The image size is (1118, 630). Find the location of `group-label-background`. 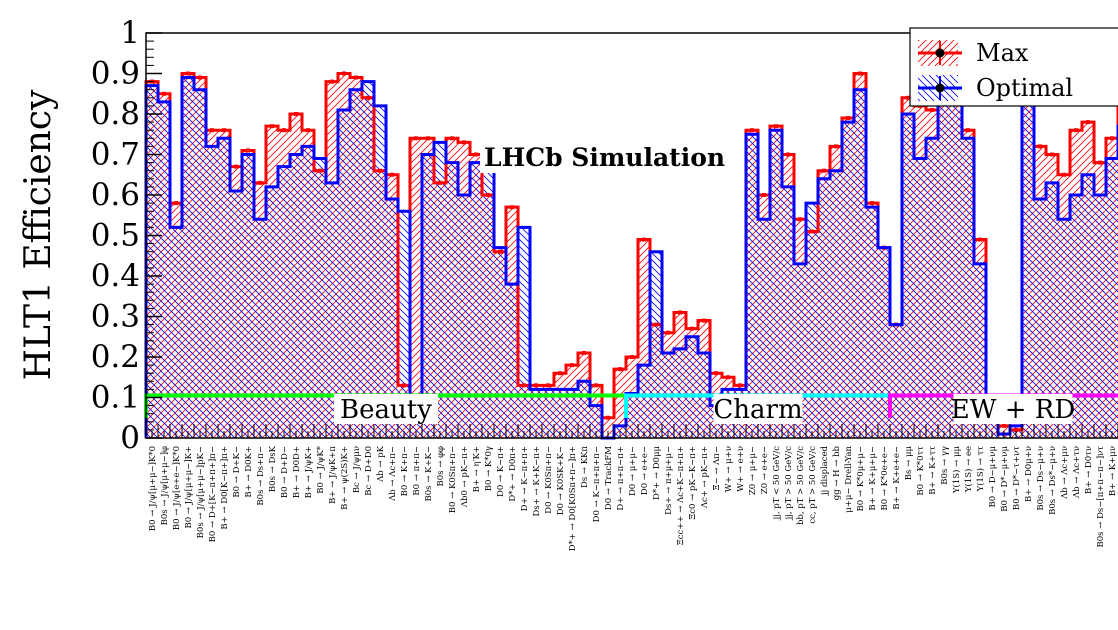

group-label-background is located at coordinates (1013, 409).